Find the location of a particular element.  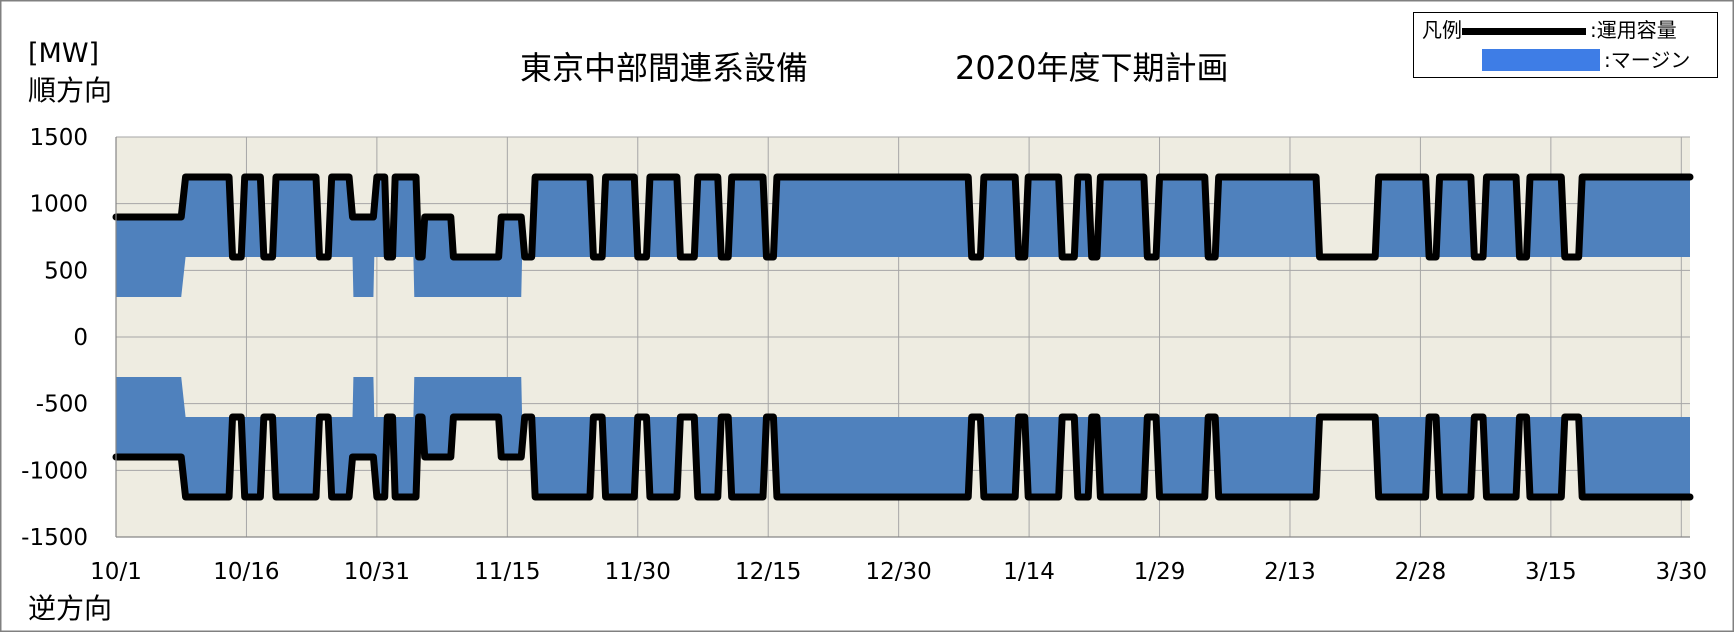

y-tick-label: 0 is located at coordinates (80, 338).